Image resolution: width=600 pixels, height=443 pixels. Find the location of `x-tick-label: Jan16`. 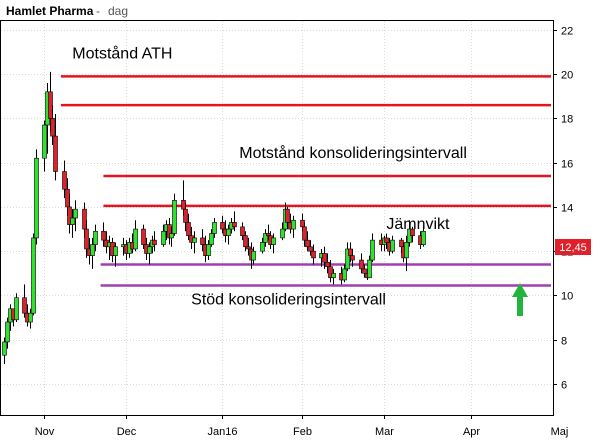

x-tick-label: Jan16 is located at coordinates (223, 432).